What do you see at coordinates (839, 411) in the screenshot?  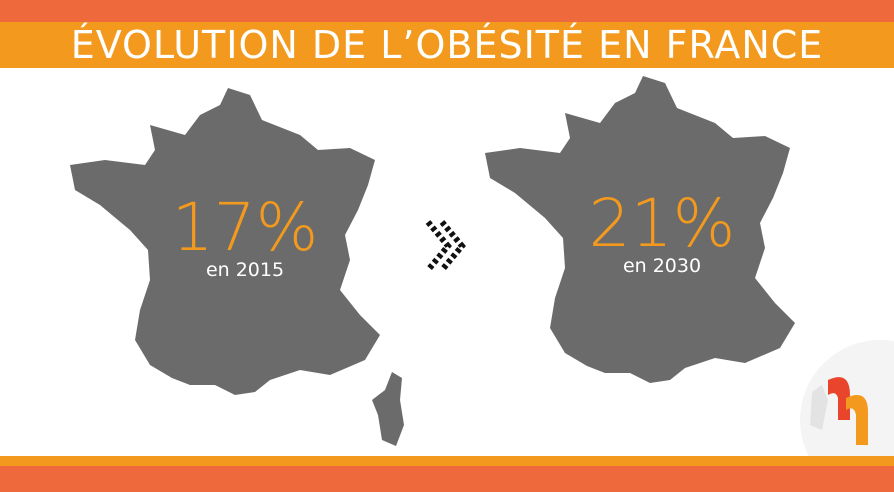 I see `logo` at bounding box center [839, 411].